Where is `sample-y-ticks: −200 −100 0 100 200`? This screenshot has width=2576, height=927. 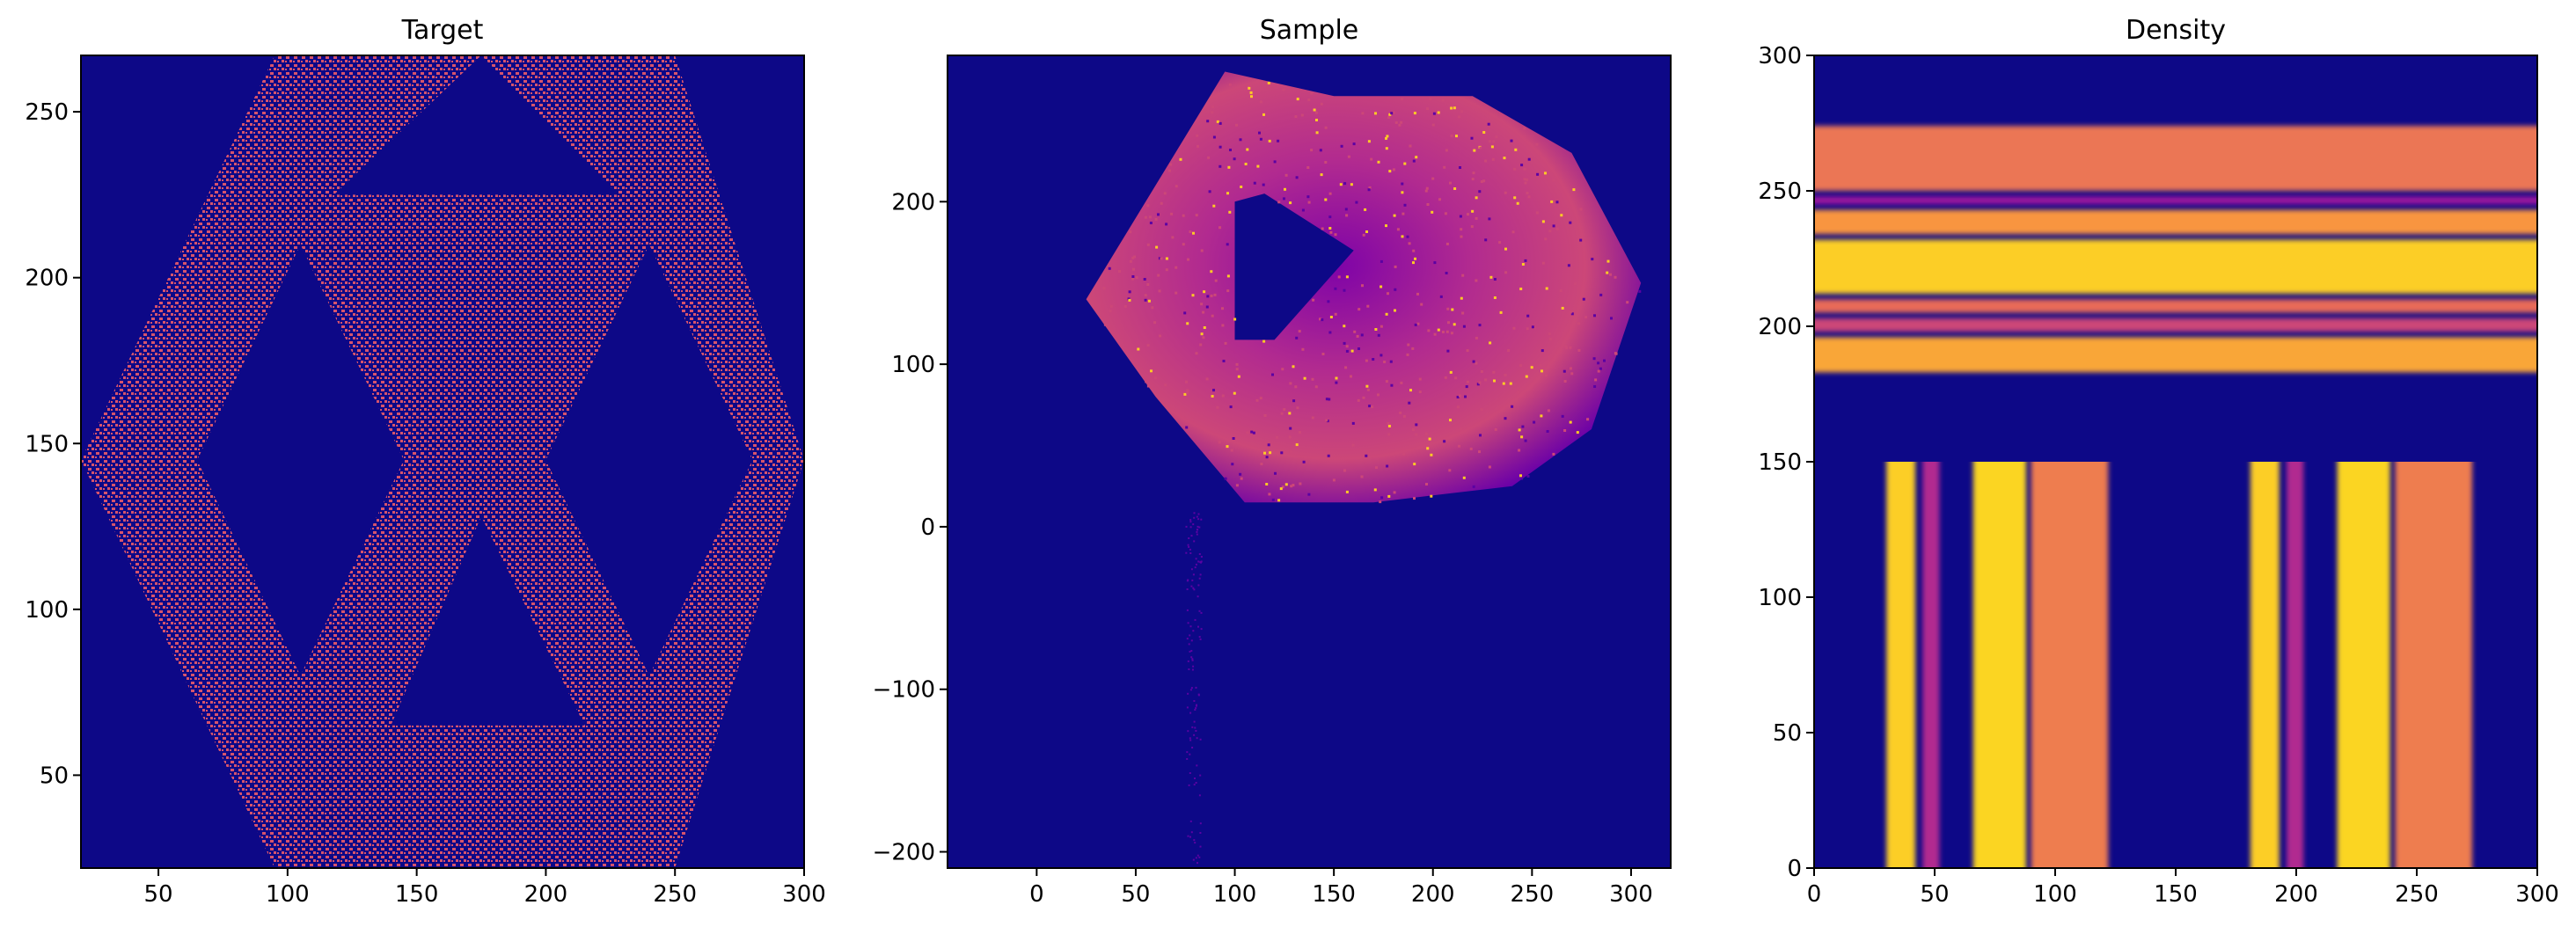 sample-y-ticks: −200 −100 0 100 200 is located at coordinates (910, 527).